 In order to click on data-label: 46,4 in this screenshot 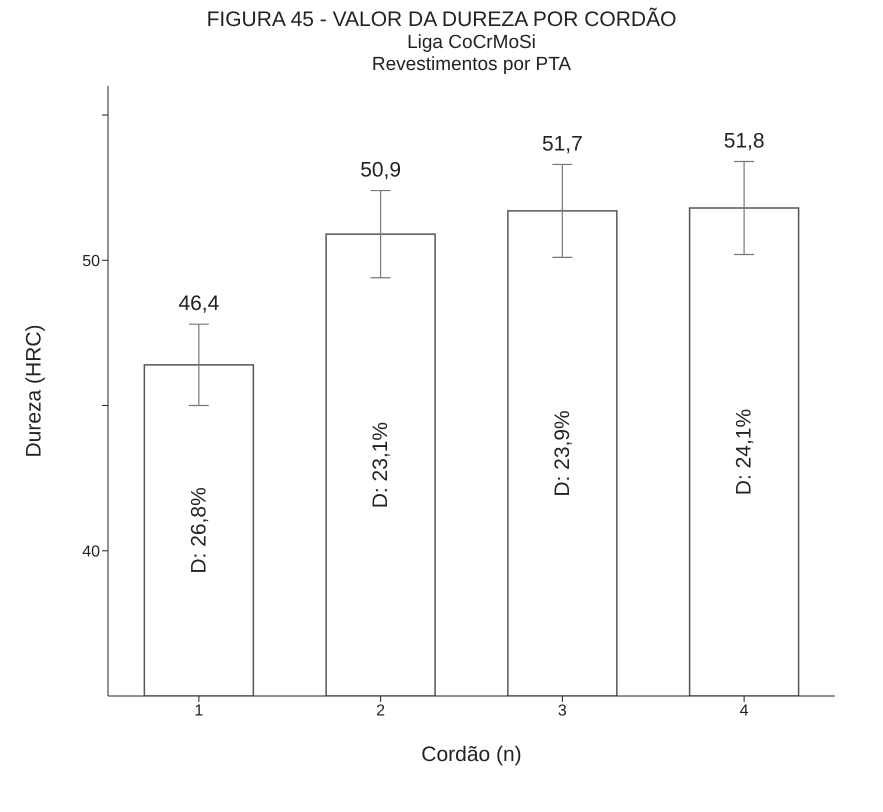, I will do `click(199, 304)`.